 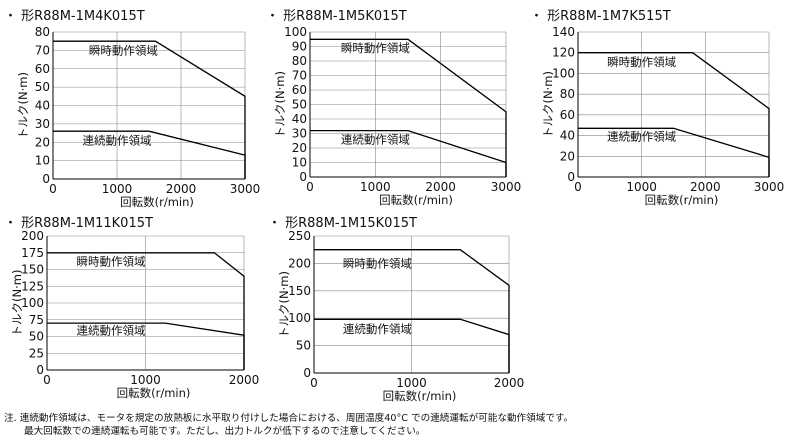 What do you see at coordinates (336, 16) in the screenshot?
I see `chart-title: ・ 形R88M-1M5K015T` at bounding box center [336, 16].